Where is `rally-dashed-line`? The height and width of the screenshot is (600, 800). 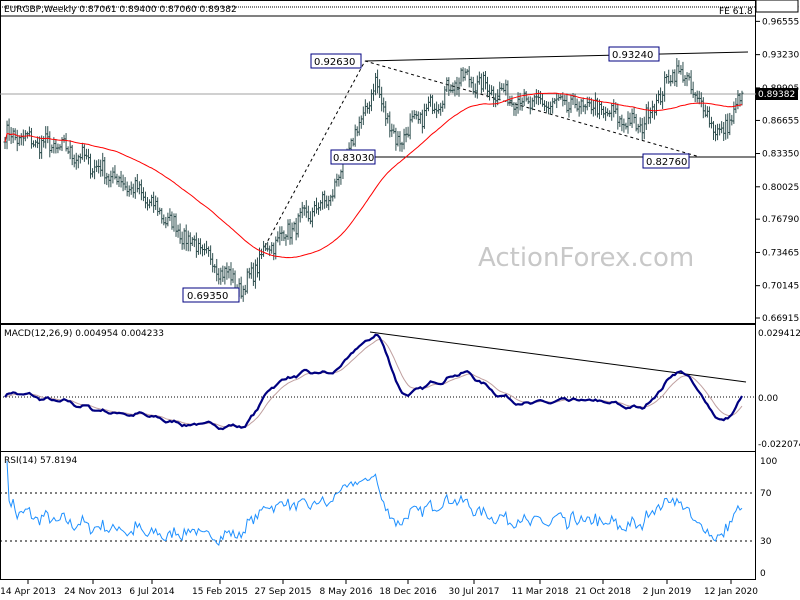
rally-dashed-line is located at coordinates (315, 153).